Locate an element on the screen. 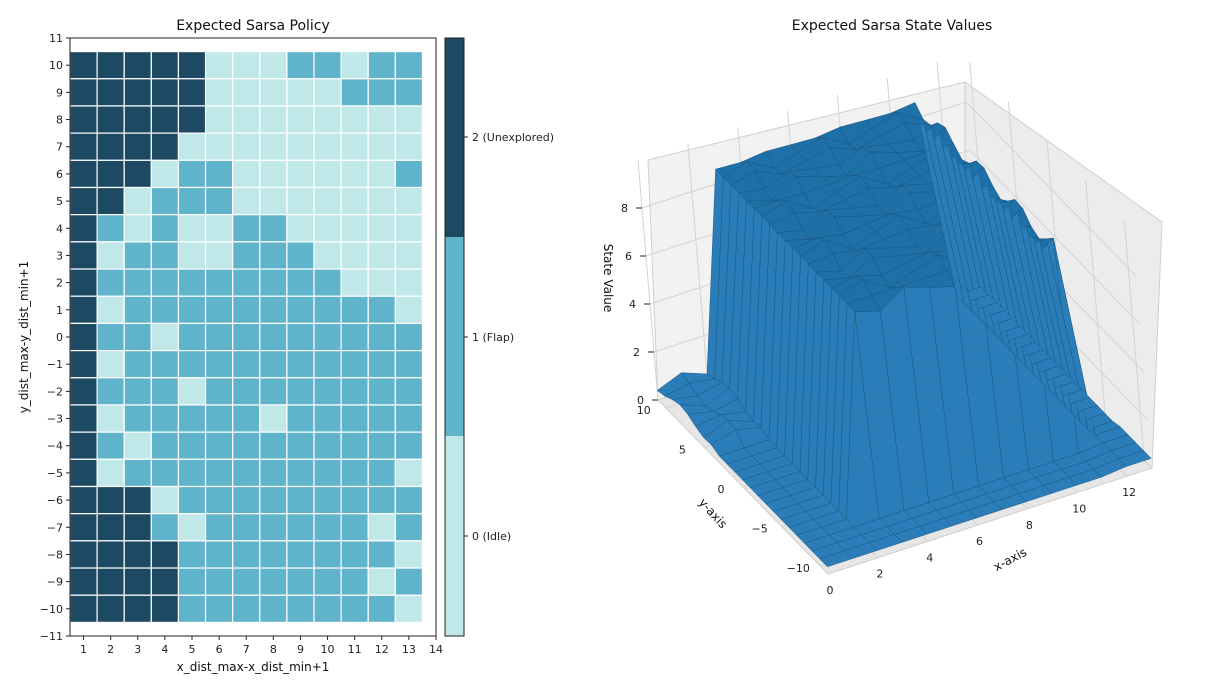 The width and height of the screenshot is (1225, 690). surface-z-axis-label: State Value is located at coordinates (608, 278).